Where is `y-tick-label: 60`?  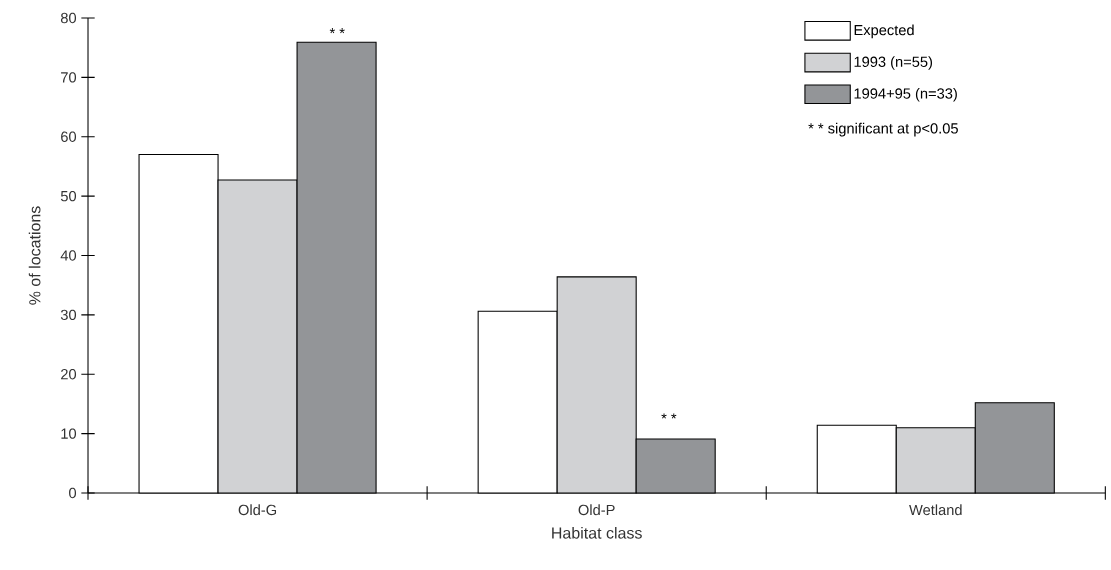 y-tick-label: 60 is located at coordinates (69, 136).